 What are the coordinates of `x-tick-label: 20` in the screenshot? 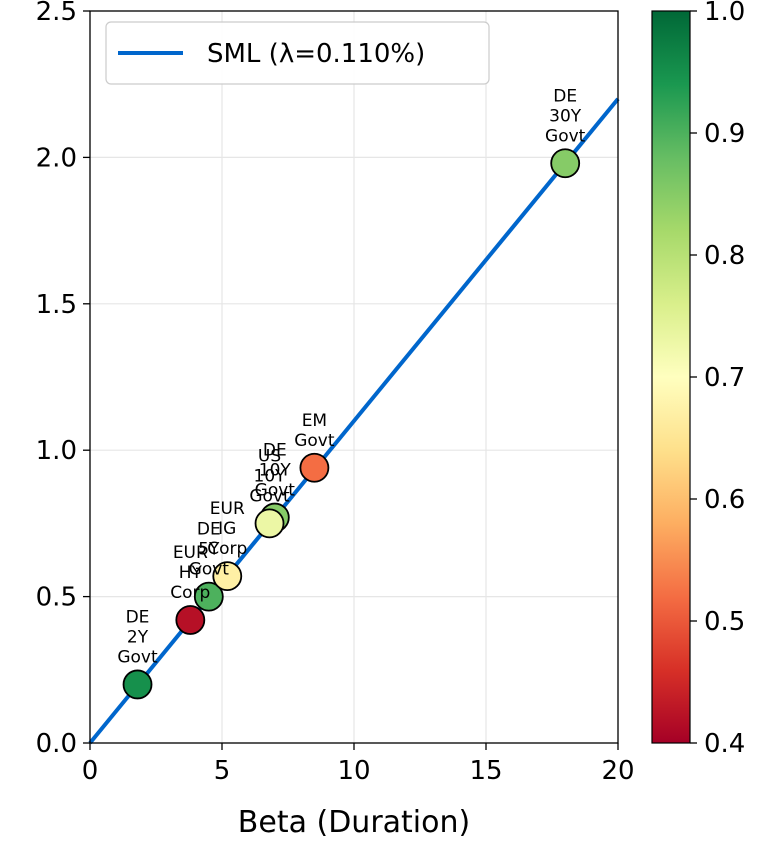 It's located at (617, 771).